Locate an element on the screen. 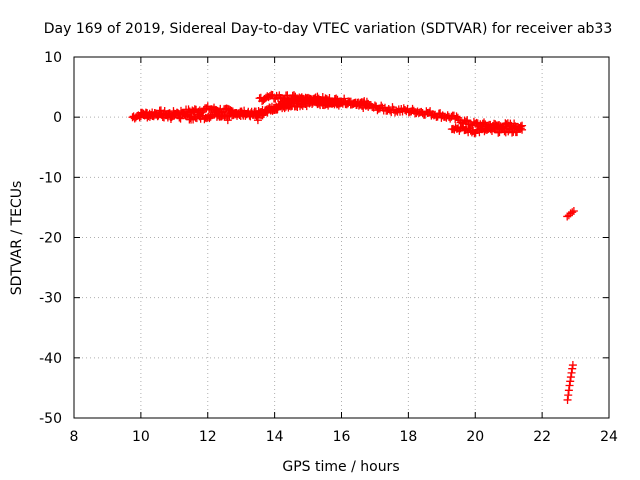  x-tick-label: 22 is located at coordinates (542, 437).